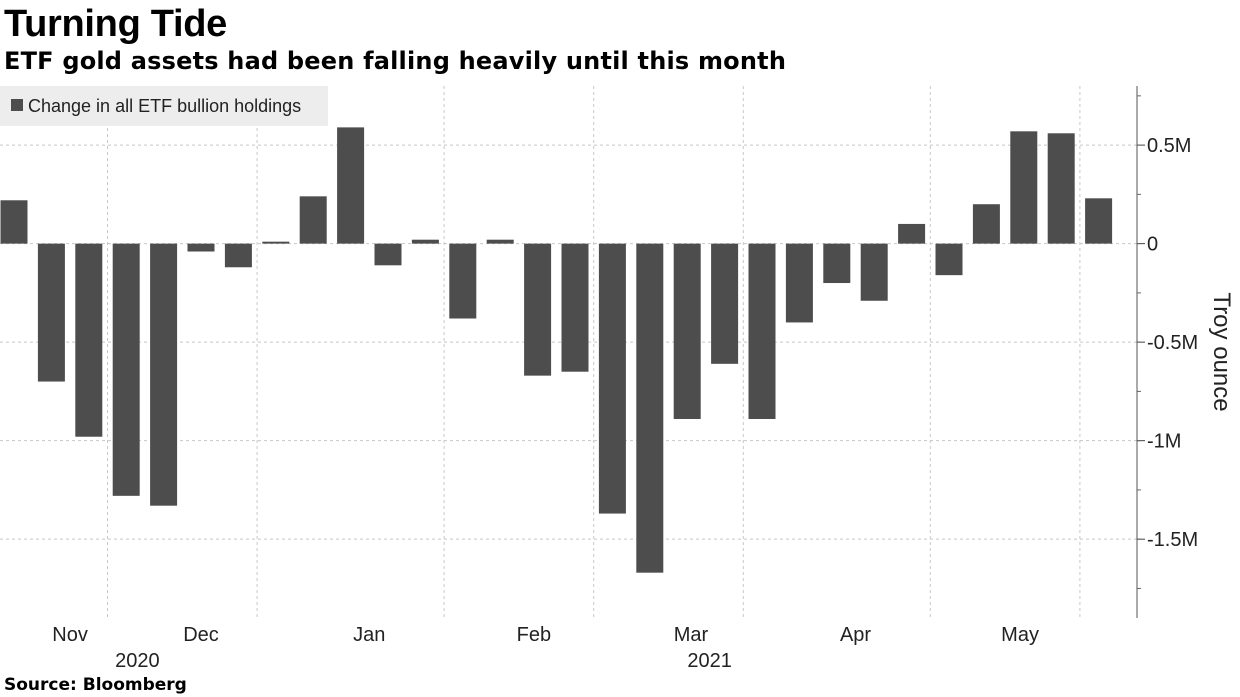 This screenshot has height=697, width=1240. Describe the element at coordinates (1172, 343) in the screenshot. I see `y-tick-label: -0.5M` at that location.